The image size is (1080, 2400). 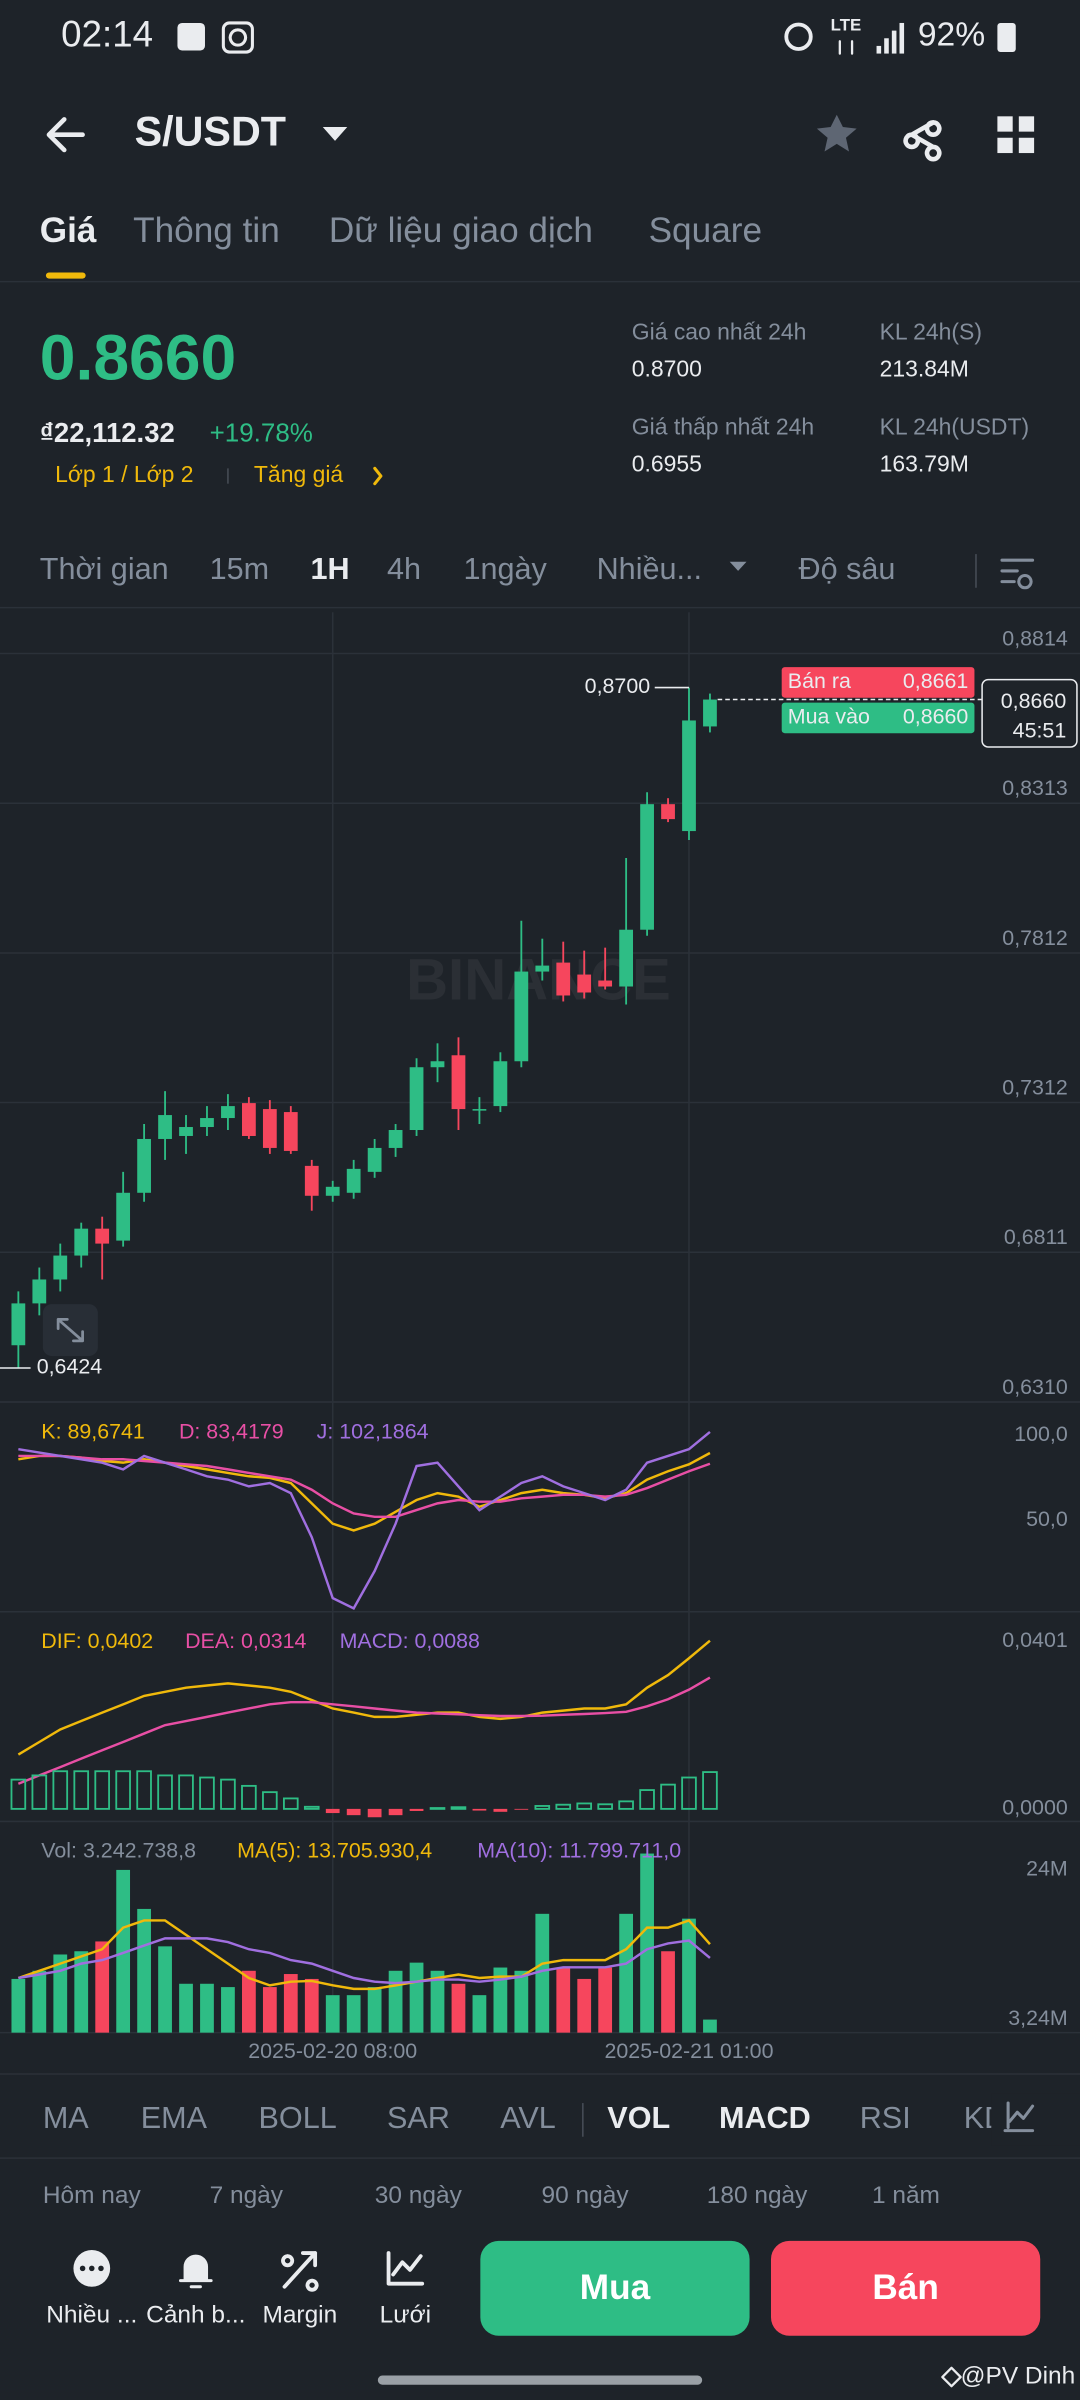 I want to click on interval-option: 1ngày, so click(x=506, y=569).